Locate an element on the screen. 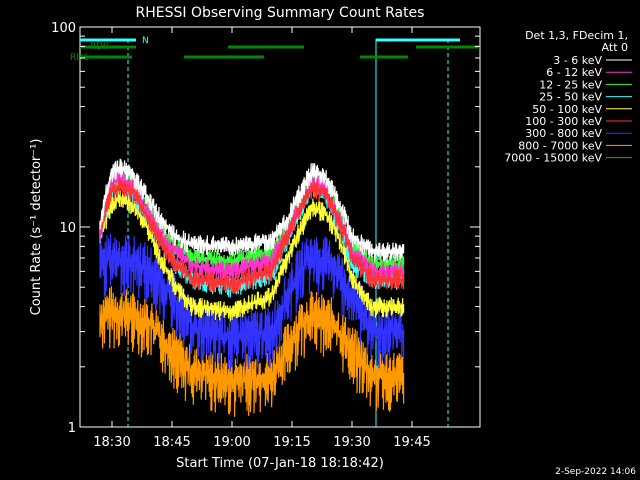 Image resolution: width=640 pixels, height=480 pixels. y-axis-label: Count Rate (s⁻¹ detector⁻¹) is located at coordinates (36, 227).